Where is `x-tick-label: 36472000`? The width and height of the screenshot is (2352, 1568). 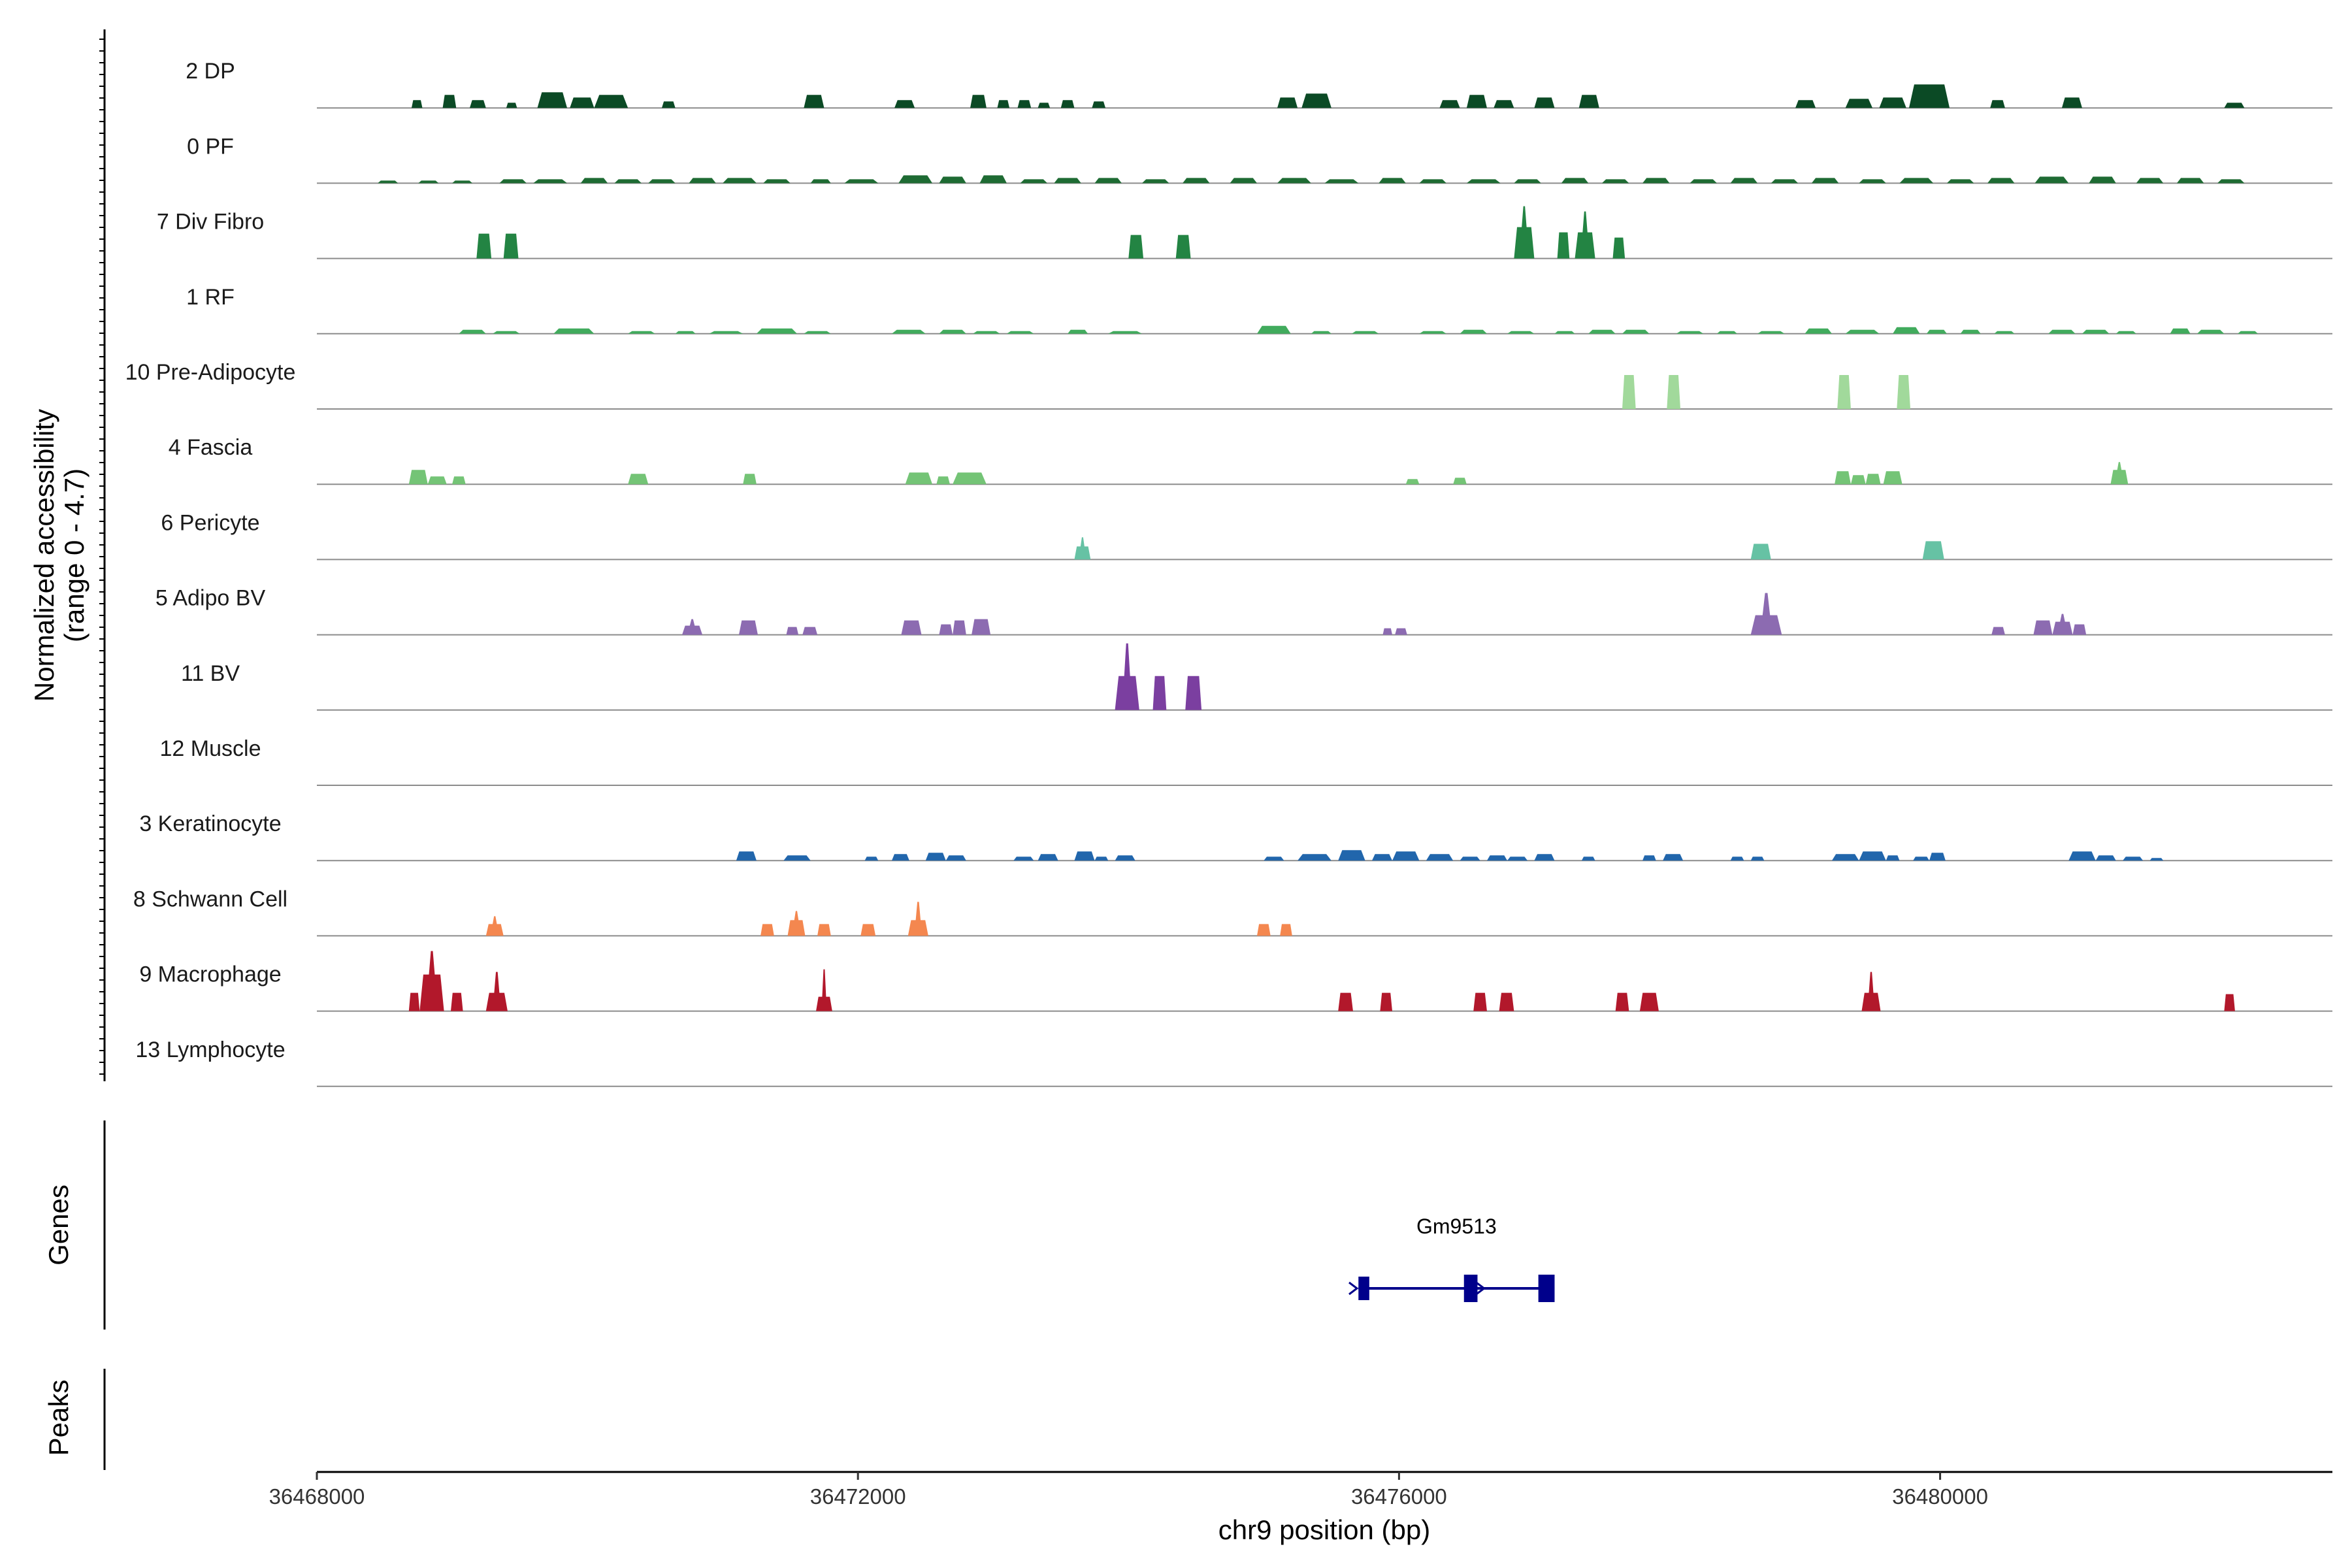
x-tick-label: 36472000 is located at coordinates (858, 1496).